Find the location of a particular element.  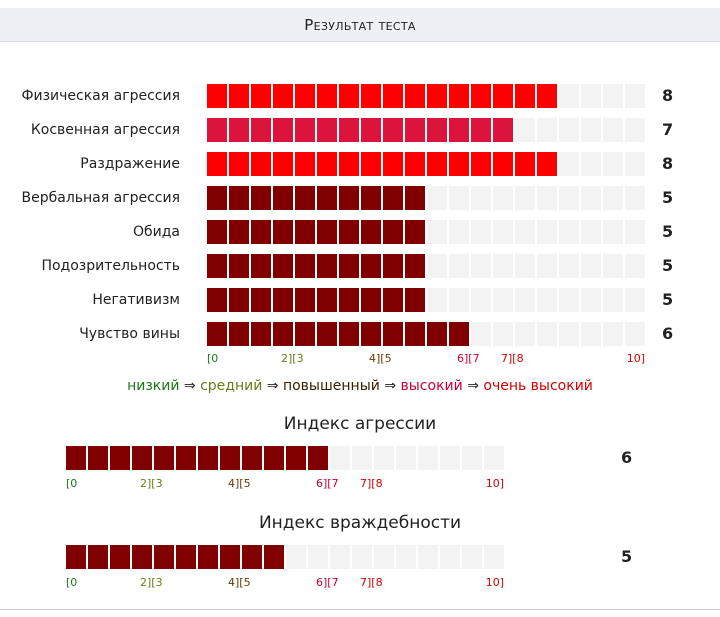

hostility-index-bar is located at coordinates (285, 557).